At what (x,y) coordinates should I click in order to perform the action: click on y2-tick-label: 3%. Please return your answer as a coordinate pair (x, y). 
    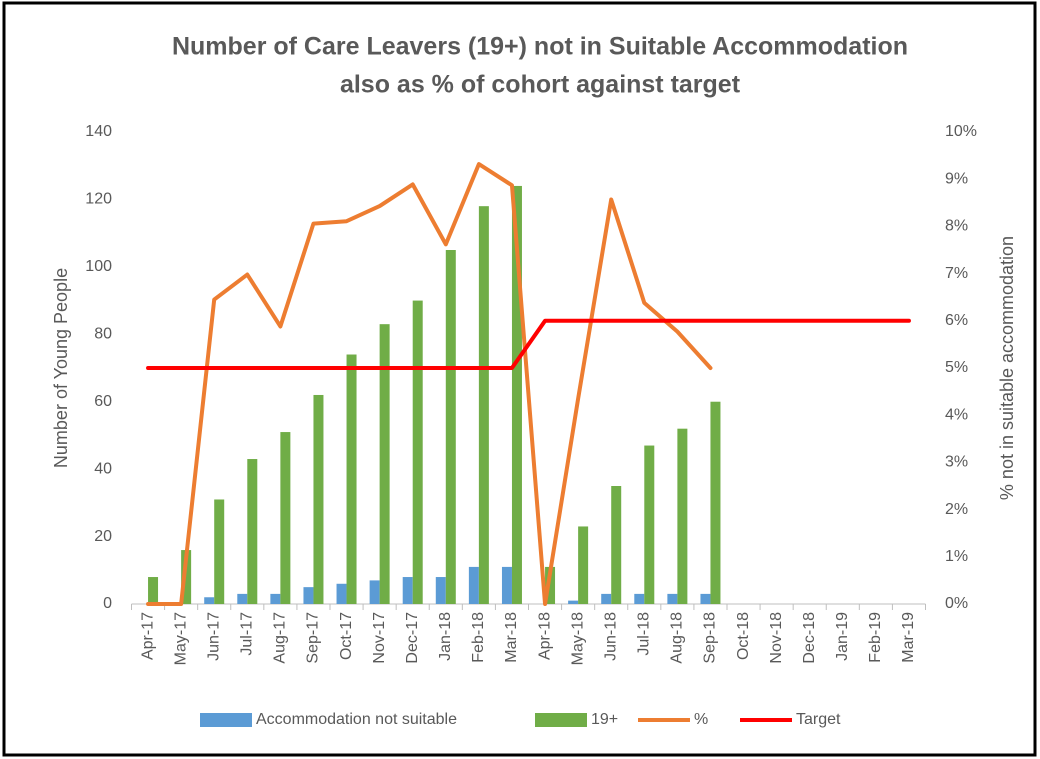
    Looking at the image, I should click on (956, 462).